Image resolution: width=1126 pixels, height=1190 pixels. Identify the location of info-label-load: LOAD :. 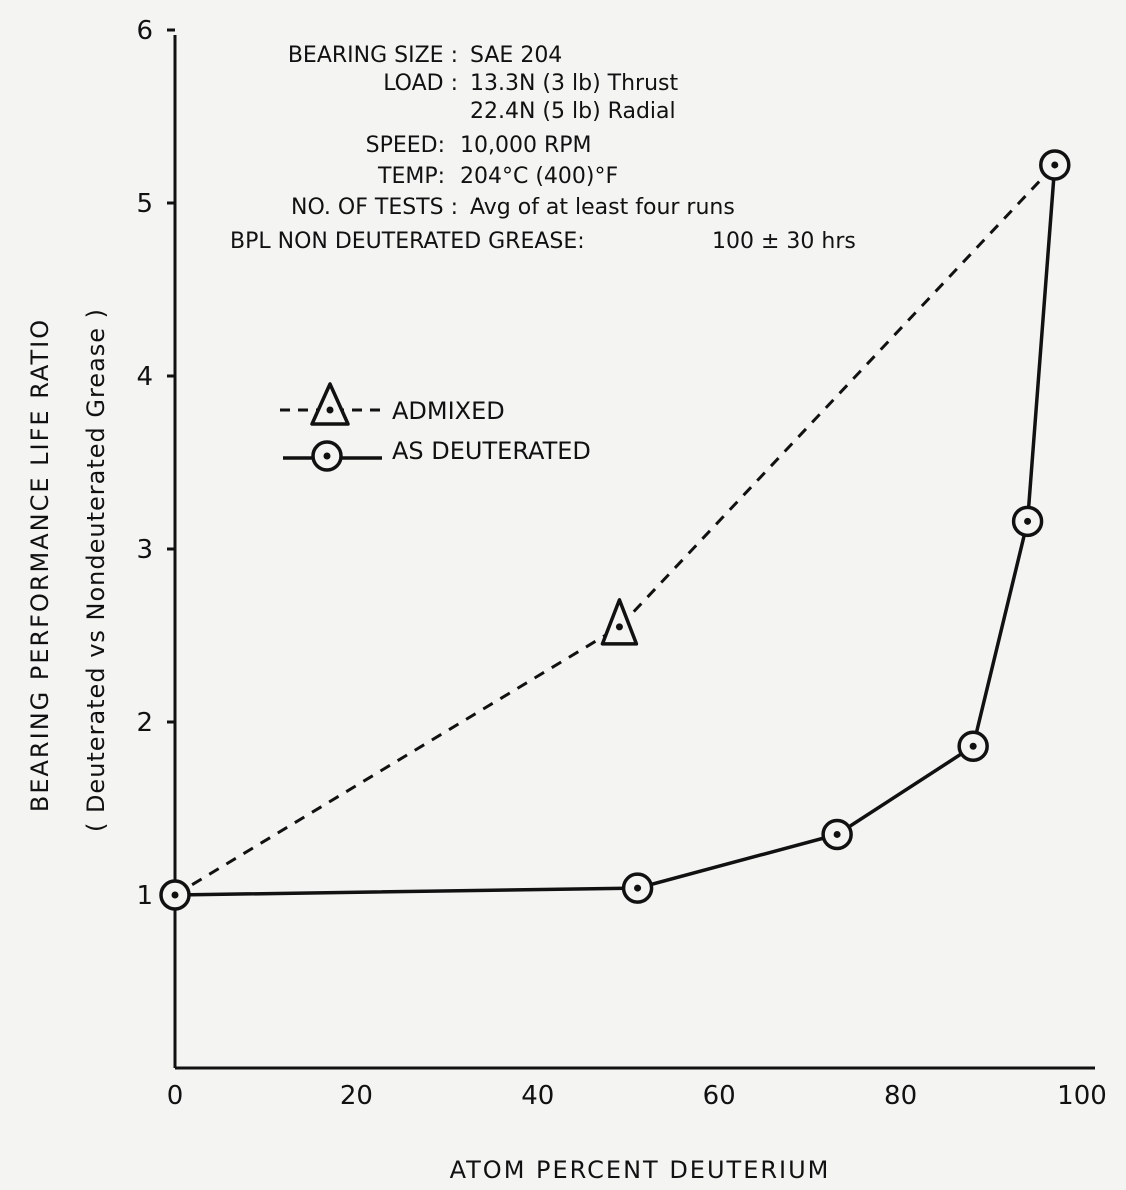
(420, 83).